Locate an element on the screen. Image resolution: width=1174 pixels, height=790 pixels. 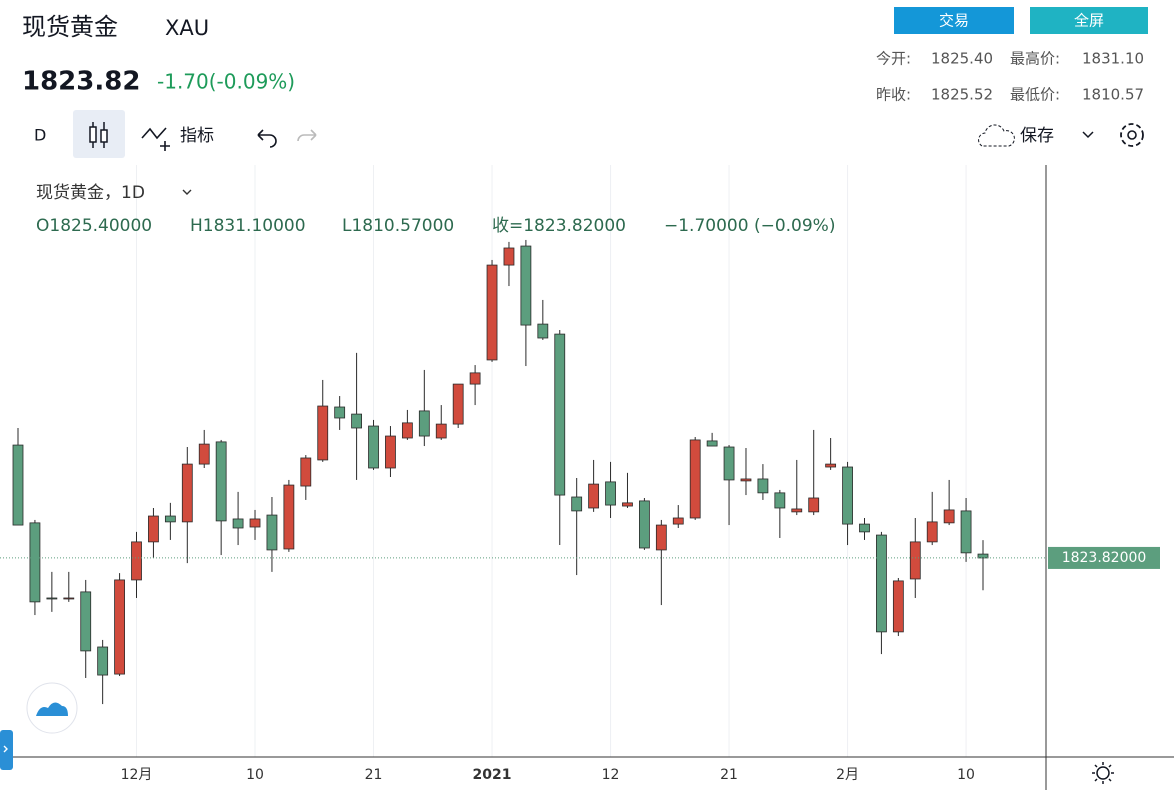
candle-icon is located at coordinates (98, 135).